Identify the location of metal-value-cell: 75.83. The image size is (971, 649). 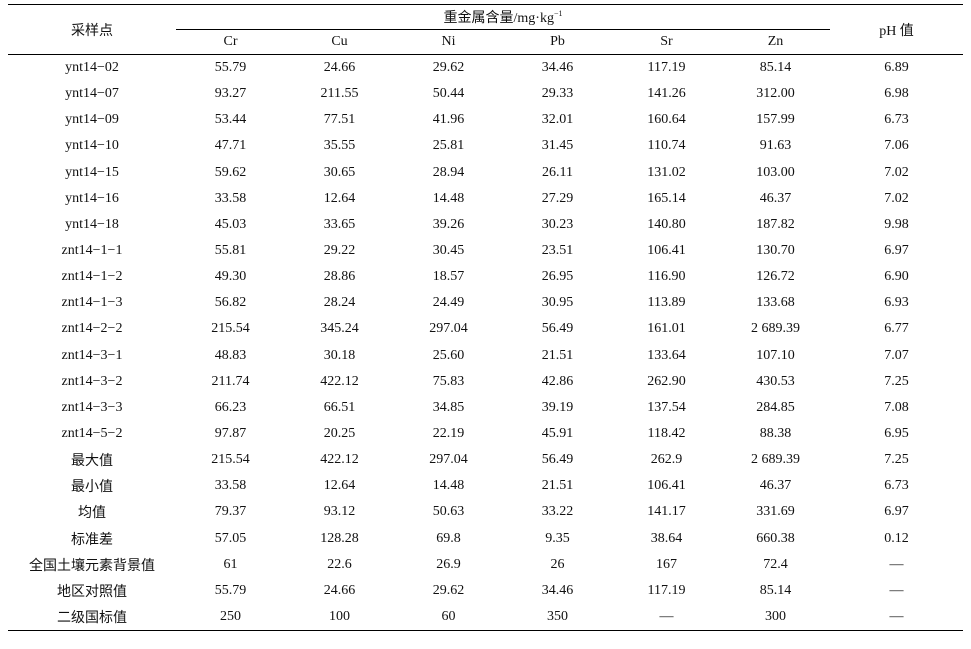
(448, 381).